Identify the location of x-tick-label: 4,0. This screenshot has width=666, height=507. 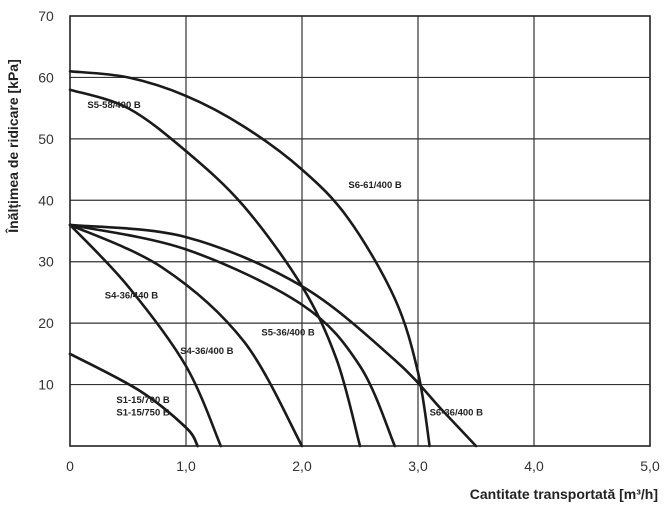
(534, 466).